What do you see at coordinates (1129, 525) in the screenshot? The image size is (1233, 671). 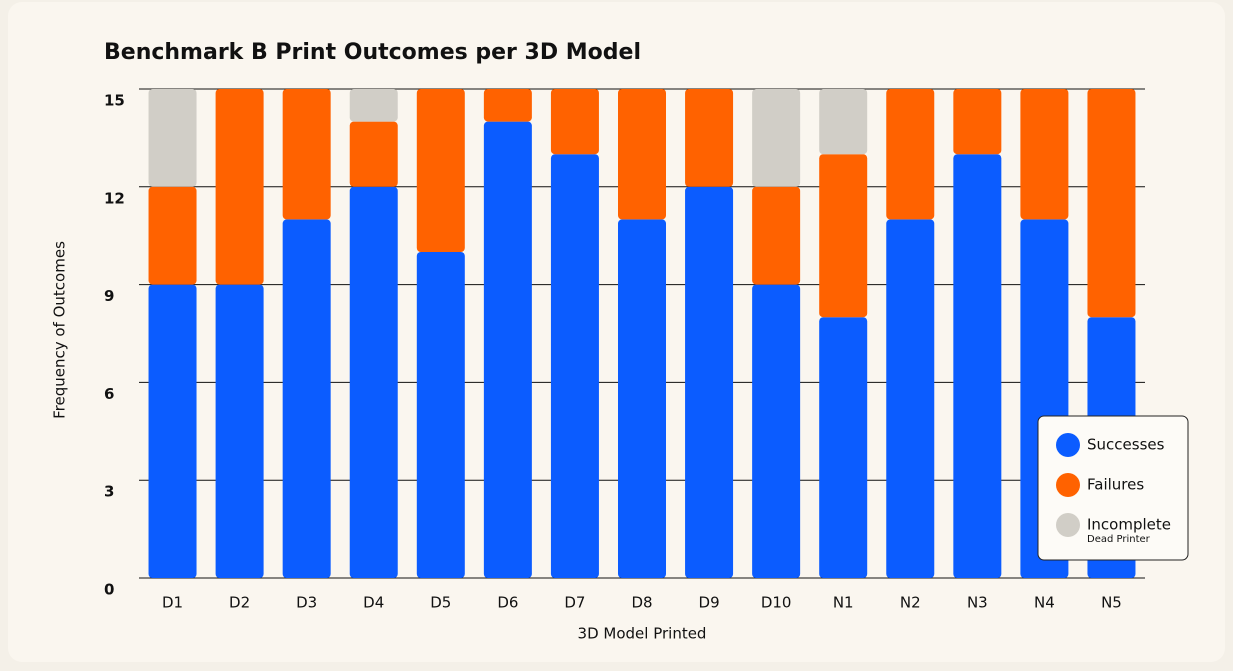 I see `legend-label: Incomplete` at bounding box center [1129, 525].